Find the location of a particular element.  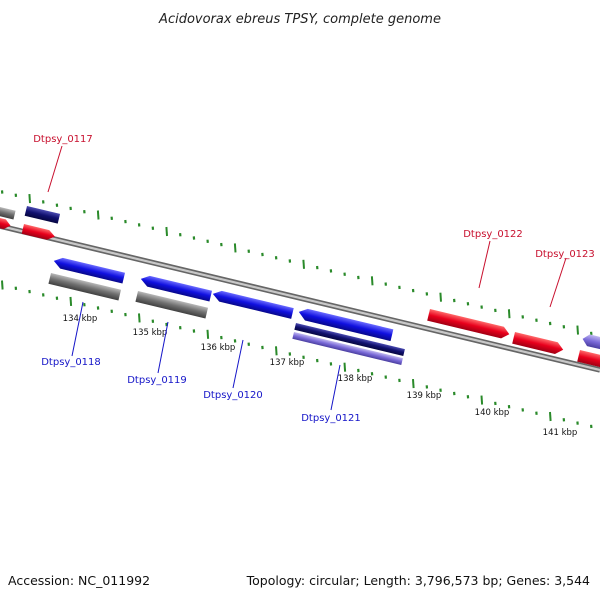

tick-label: 138 kbp is located at coordinates (355, 379).